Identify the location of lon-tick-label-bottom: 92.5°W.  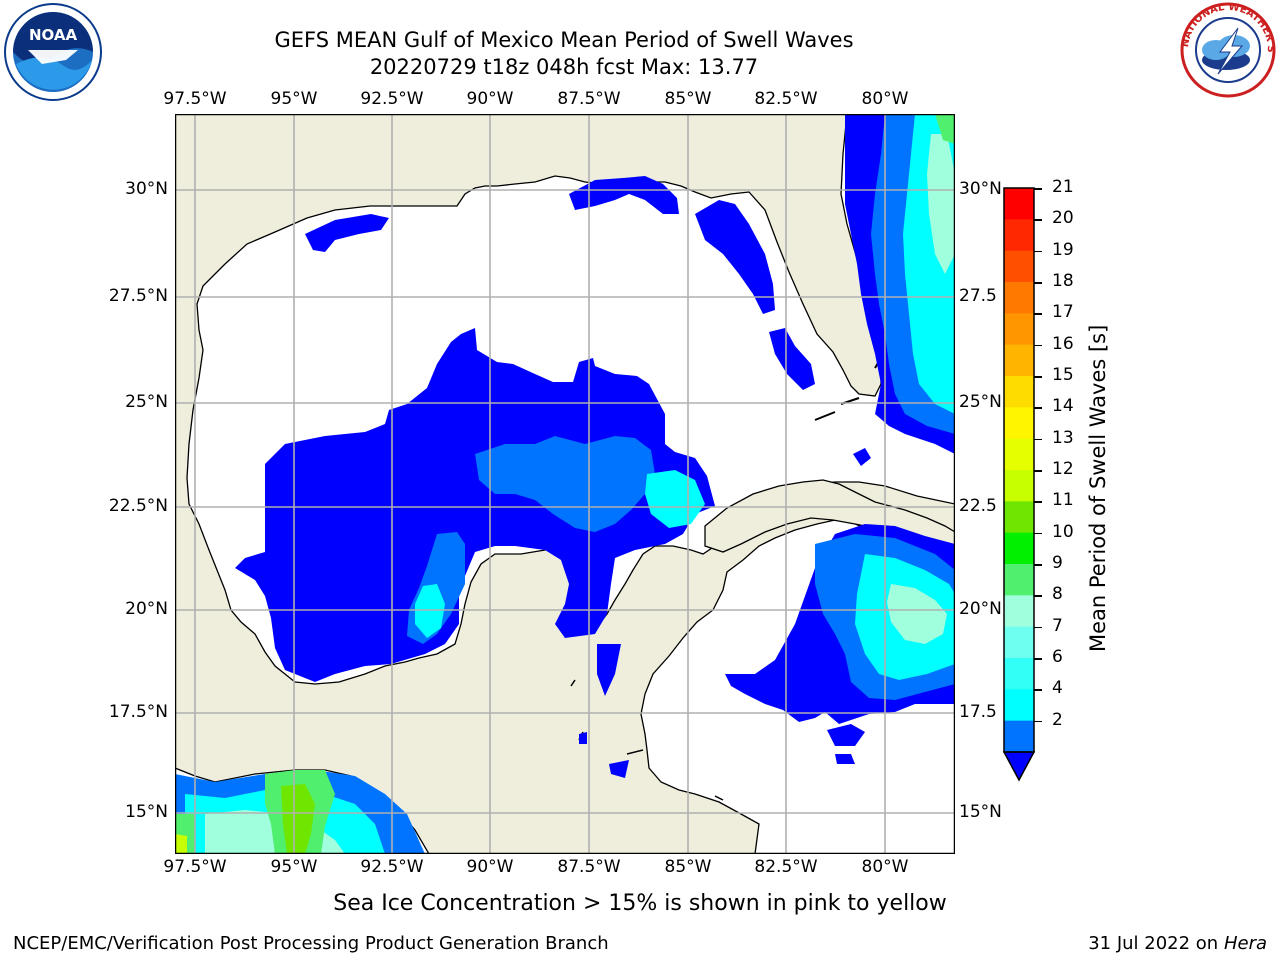
(392, 867).